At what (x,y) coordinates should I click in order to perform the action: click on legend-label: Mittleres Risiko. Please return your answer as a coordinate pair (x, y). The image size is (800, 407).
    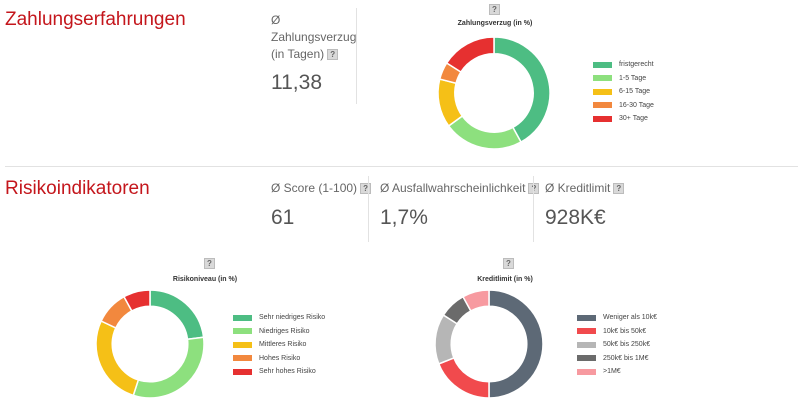
    Looking at the image, I should click on (283, 345).